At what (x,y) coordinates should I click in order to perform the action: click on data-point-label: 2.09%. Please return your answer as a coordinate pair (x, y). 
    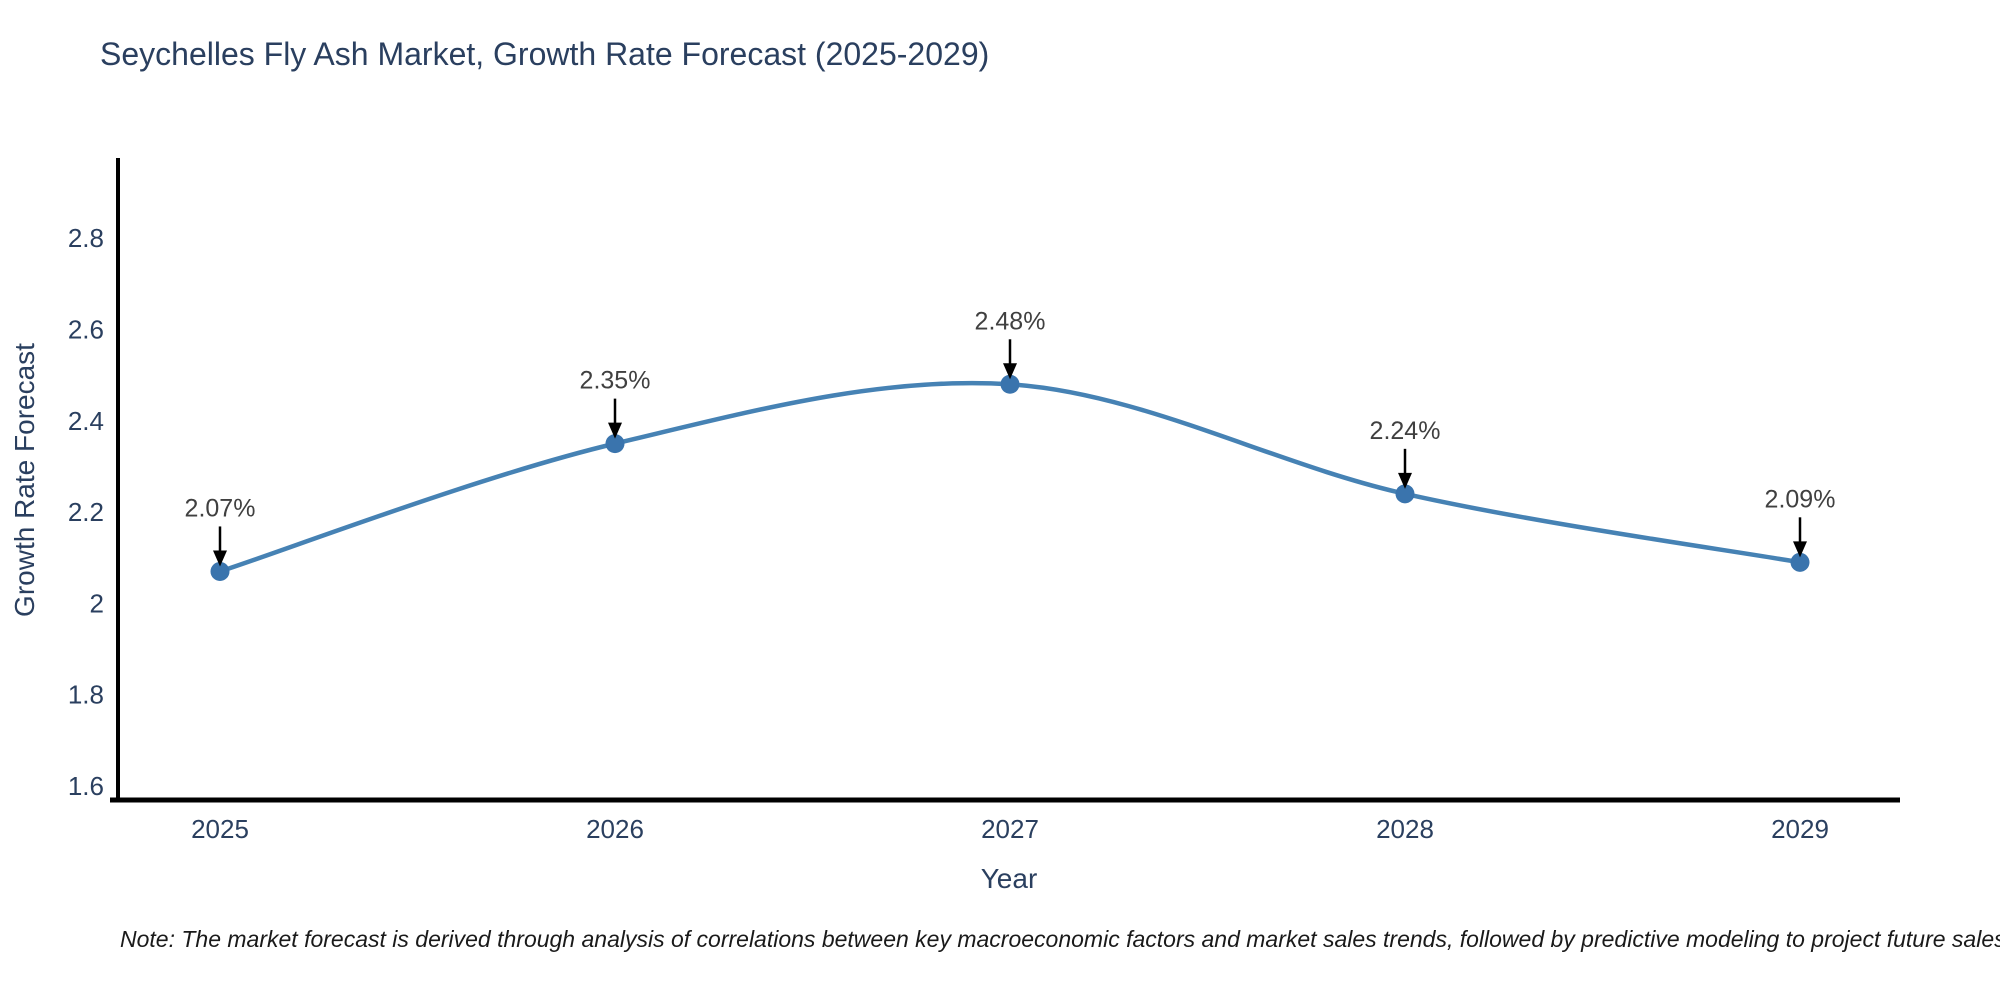
    Looking at the image, I should click on (1800, 499).